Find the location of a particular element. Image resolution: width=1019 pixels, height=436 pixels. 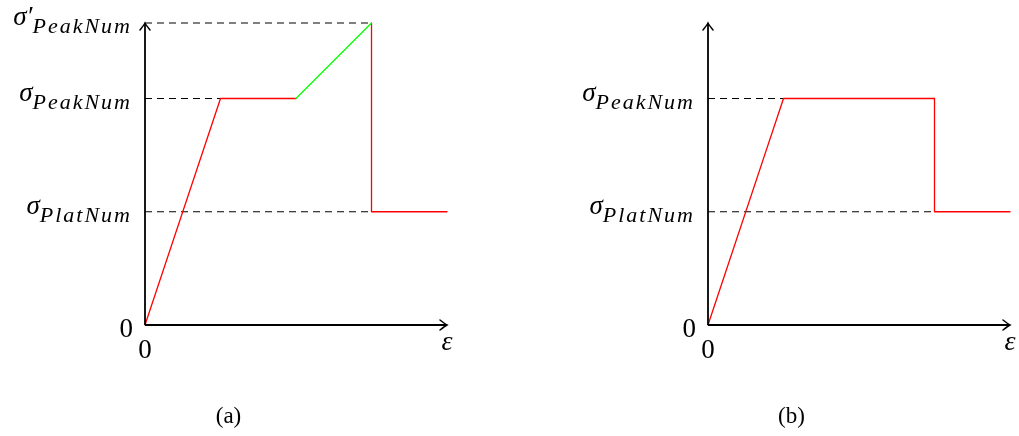

ref-line-label: σ′$_{PeakNum}$ is located at coordinates (72, 19).